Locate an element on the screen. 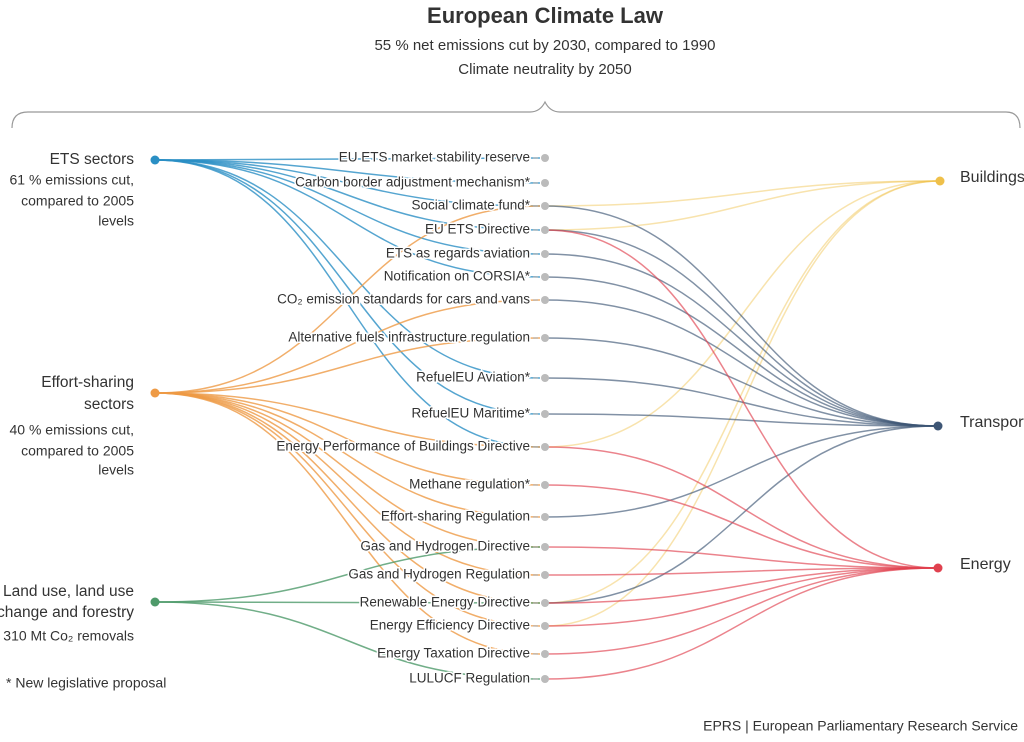  item-label: Carbon border adjustment mechanism* is located at coordinates (413, 182).